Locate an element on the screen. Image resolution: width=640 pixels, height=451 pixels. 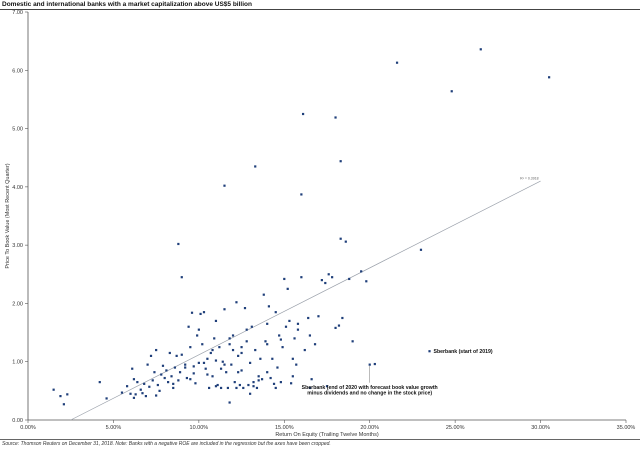
y-tick-label: 4.00 is located at coordinates (17, 188).